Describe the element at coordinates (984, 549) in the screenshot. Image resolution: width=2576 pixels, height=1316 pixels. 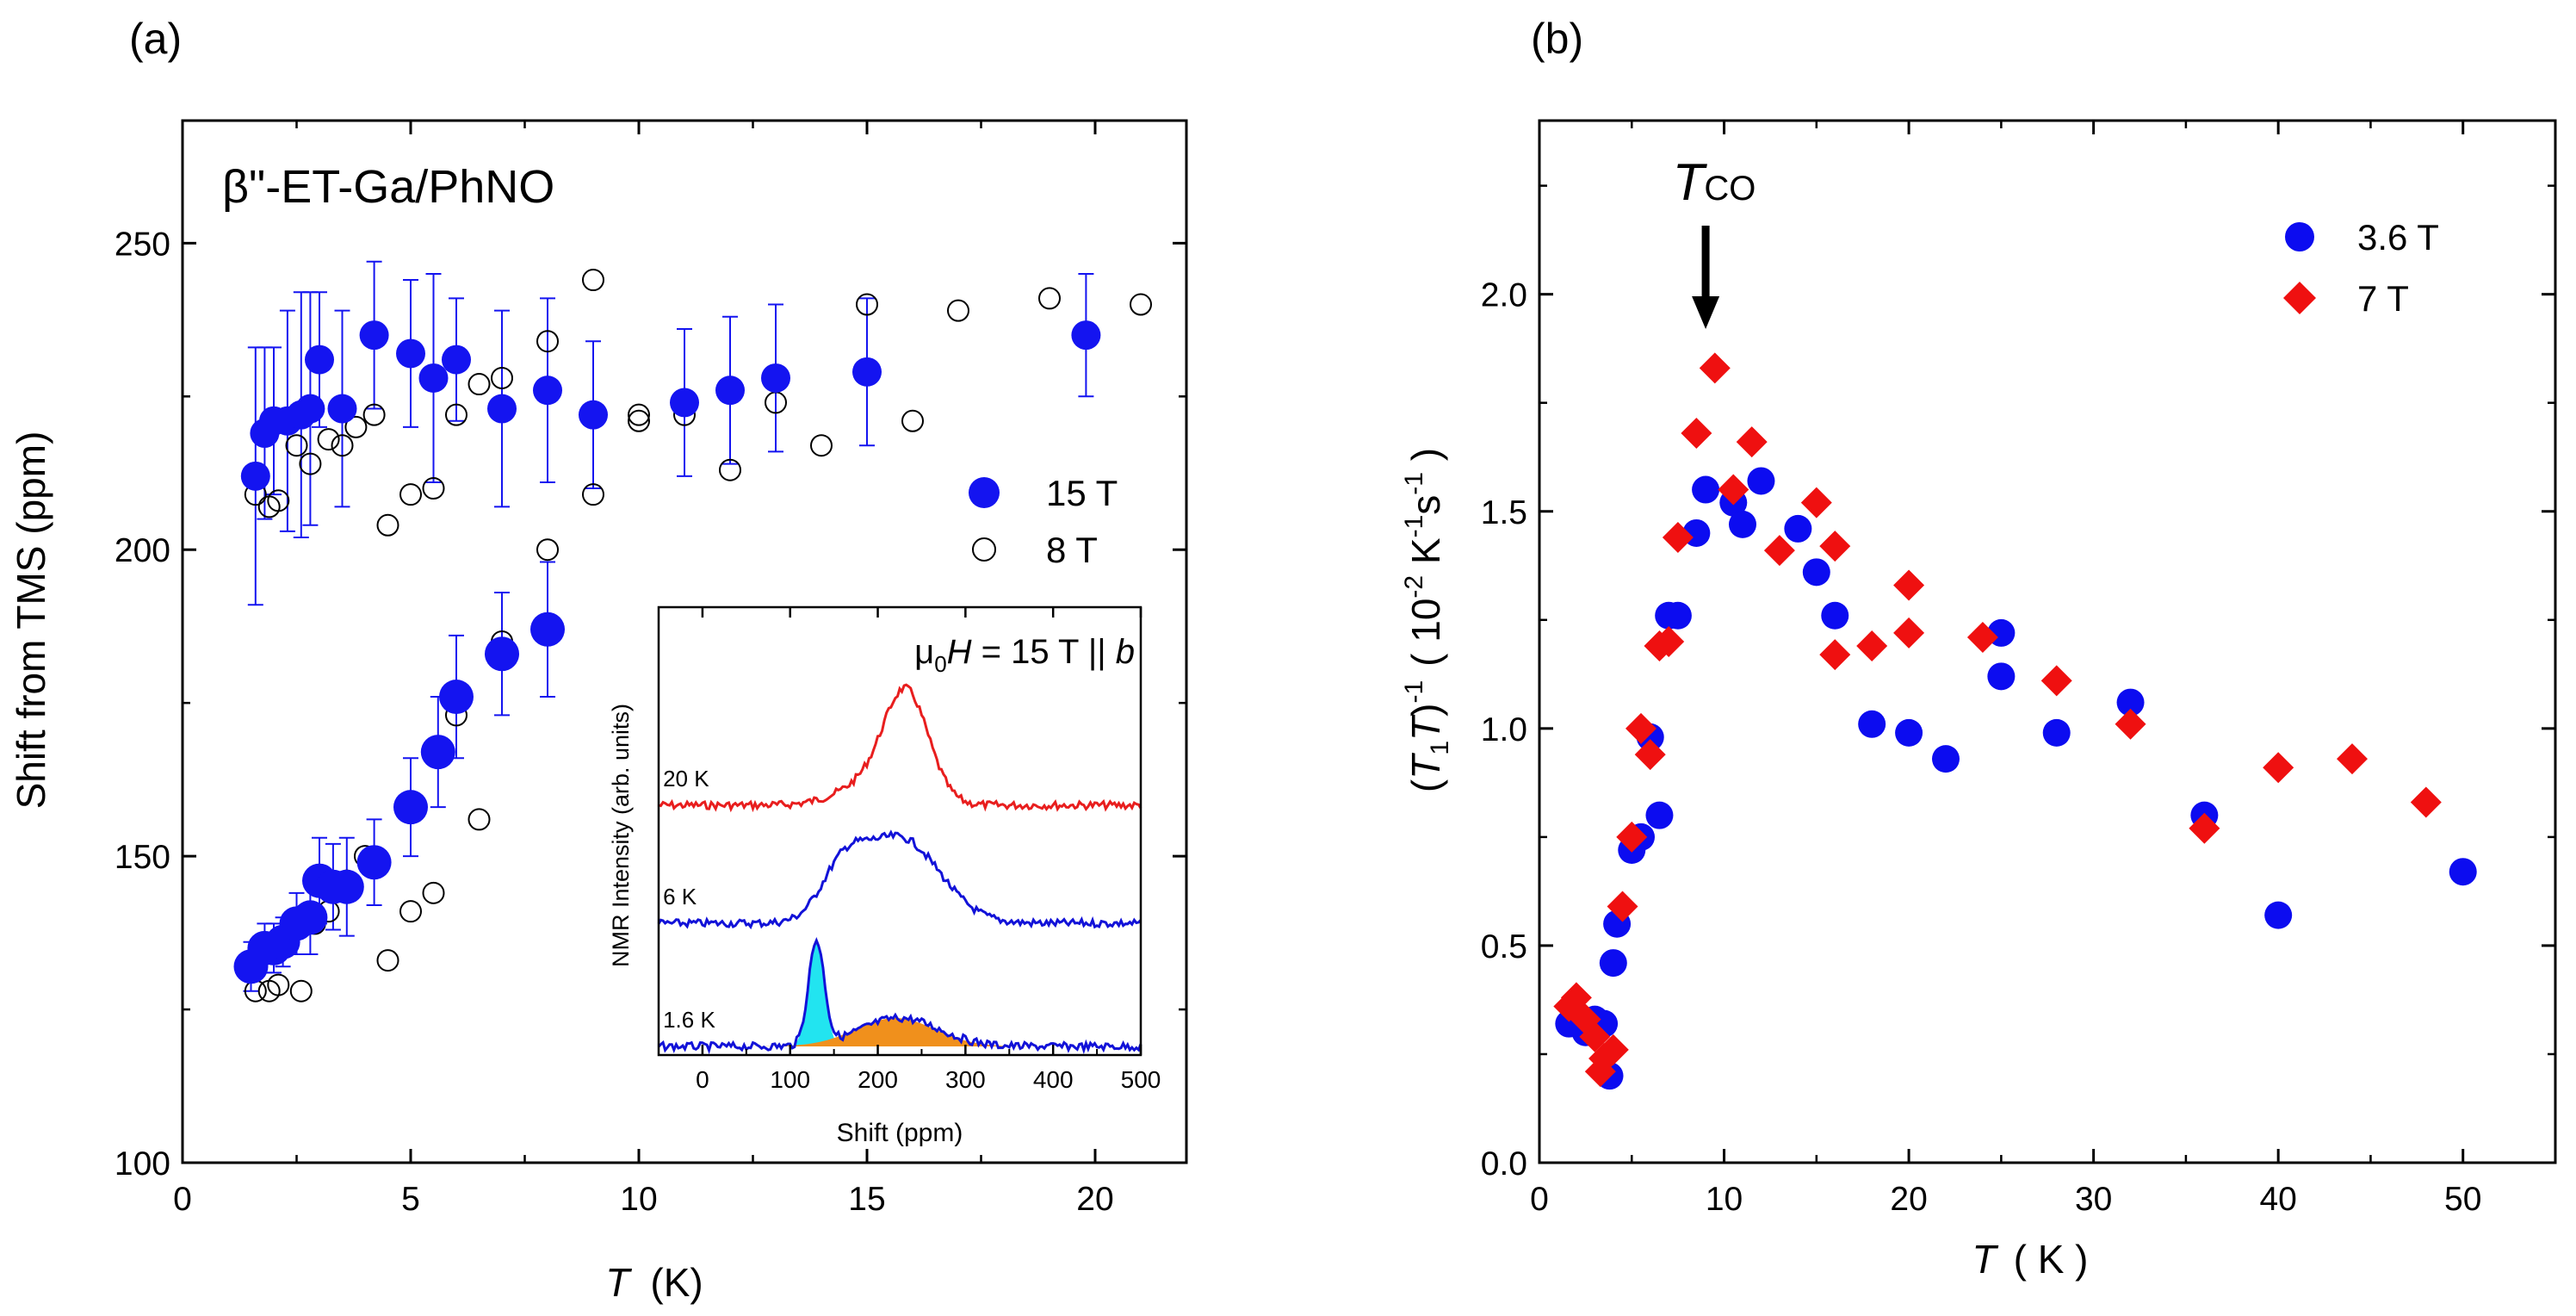
I see `legend-marker-8T` at that location.